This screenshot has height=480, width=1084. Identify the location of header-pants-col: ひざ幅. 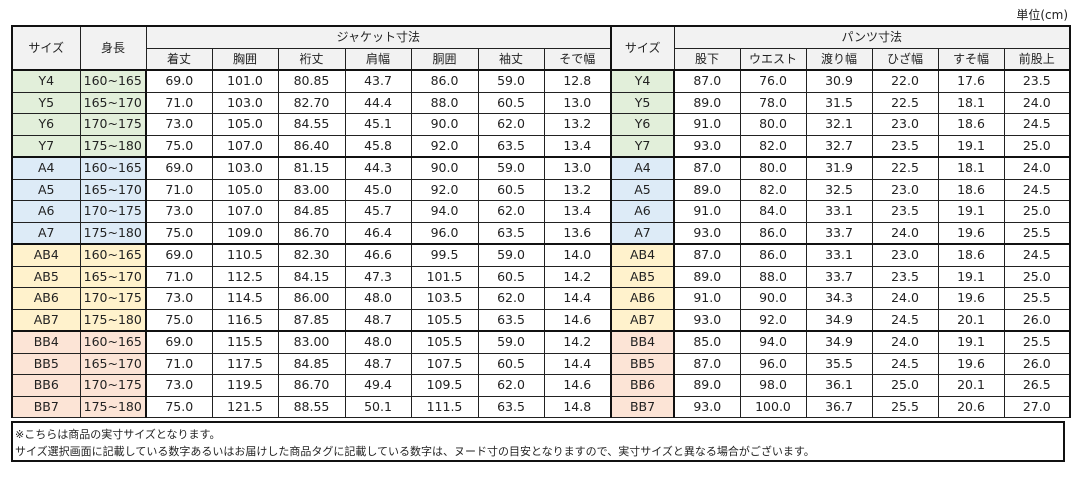
(905, 59).